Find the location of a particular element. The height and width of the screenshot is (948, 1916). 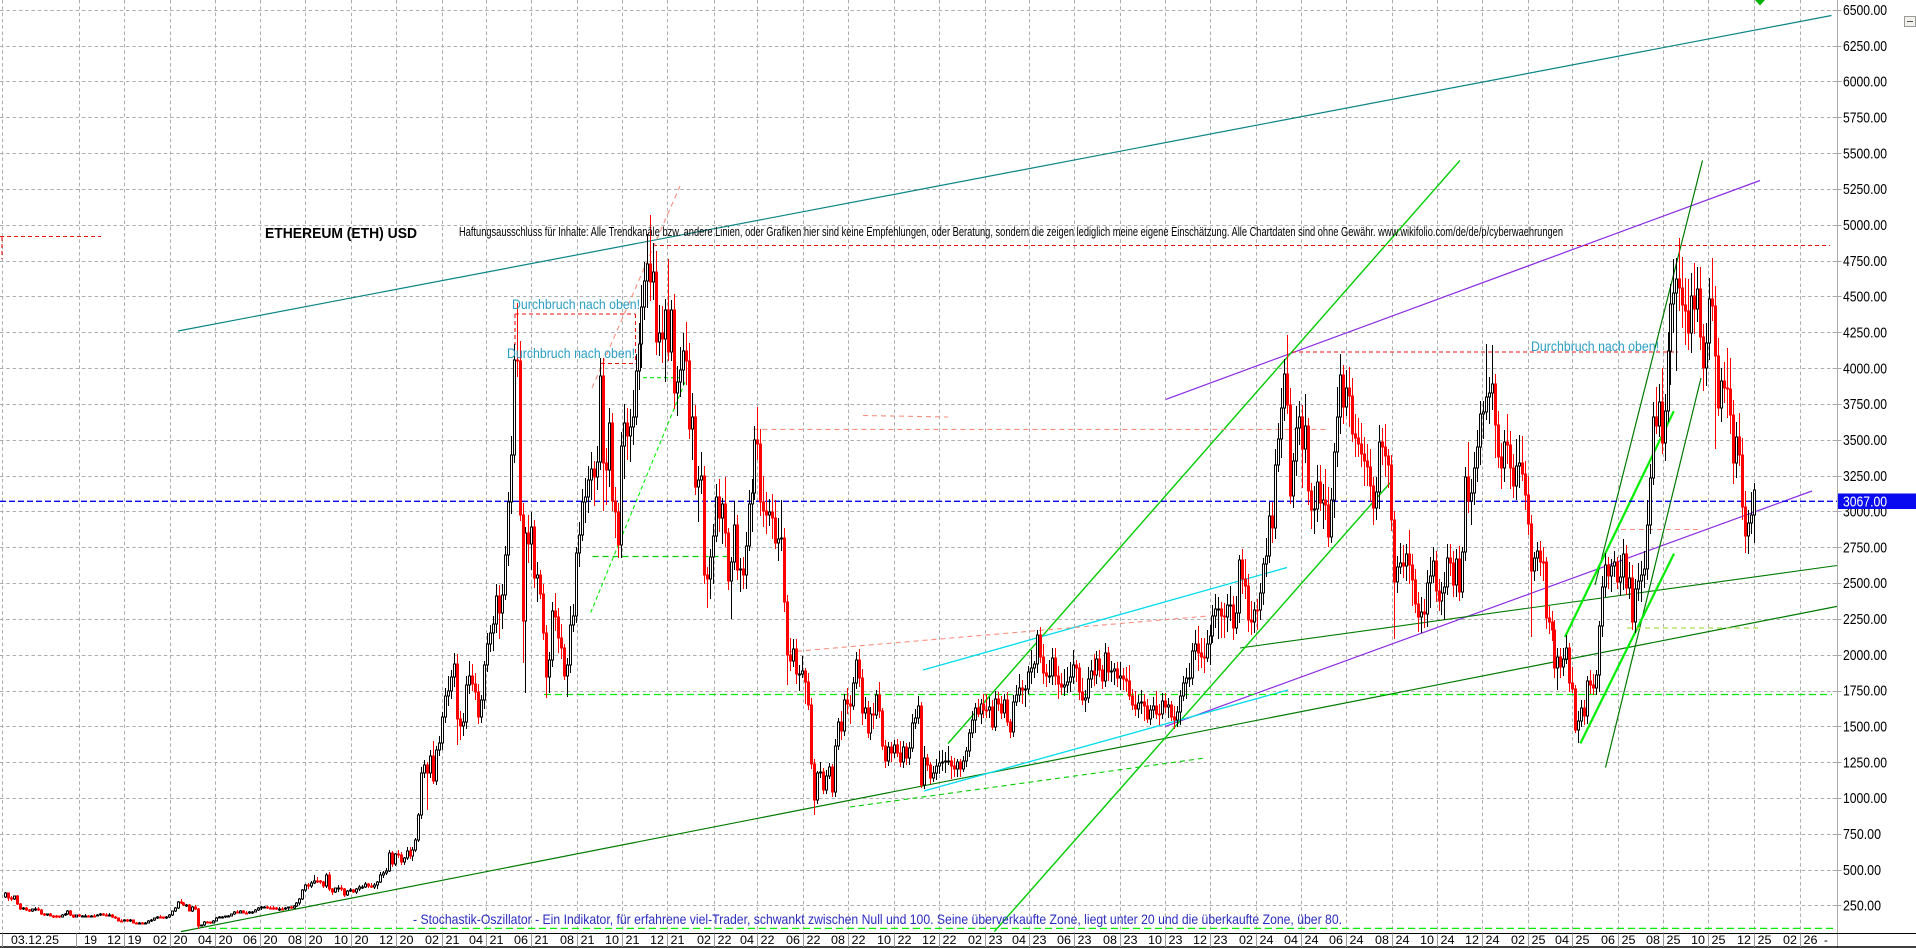

svg-text: 5500.00 is located at coordinates (1865, 153).